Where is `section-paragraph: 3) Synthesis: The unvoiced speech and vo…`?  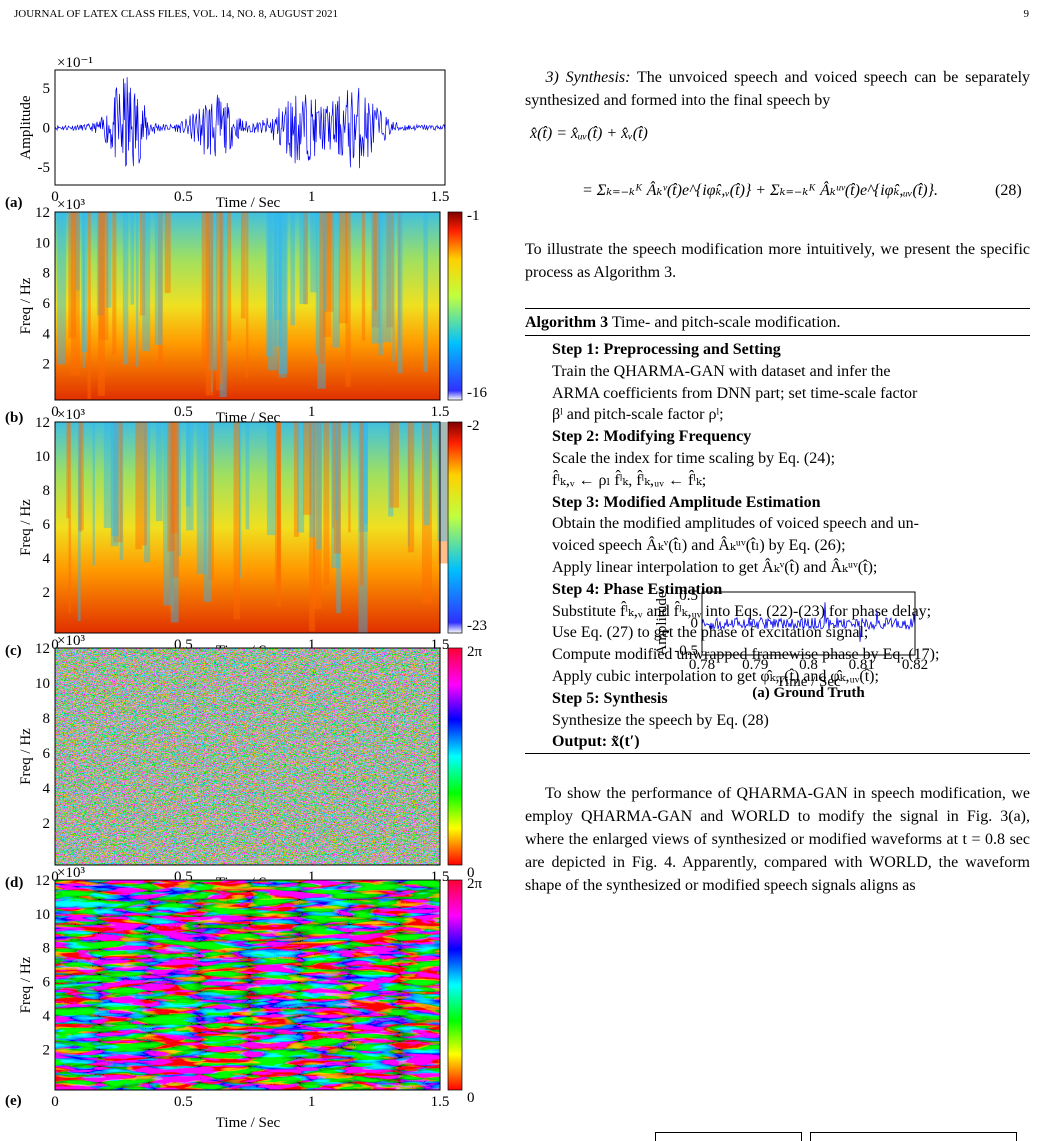 section-paragraph: 3) Synthesis: The unvoiced speech and vo… is located at coordinates (777, 89).